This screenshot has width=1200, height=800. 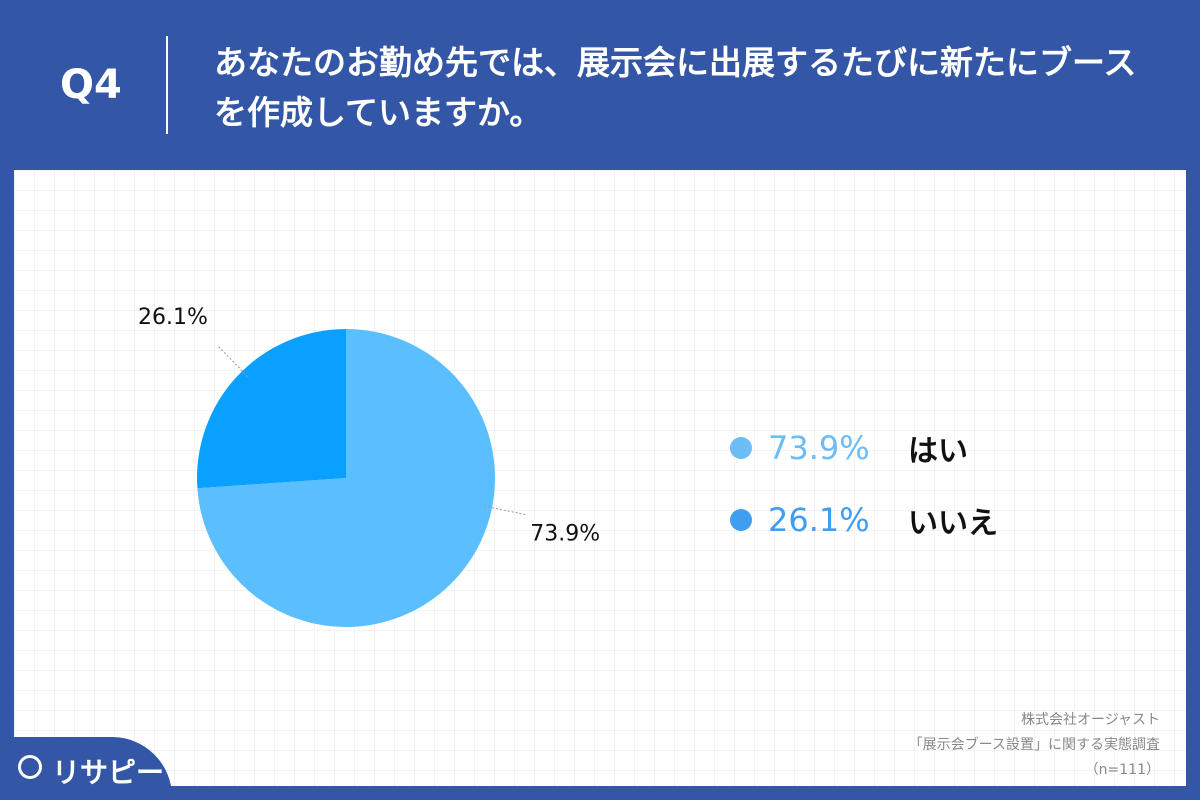 I want to click on legend: 73.9% はい 26.1% いいえ, so click(x=864, y=484).